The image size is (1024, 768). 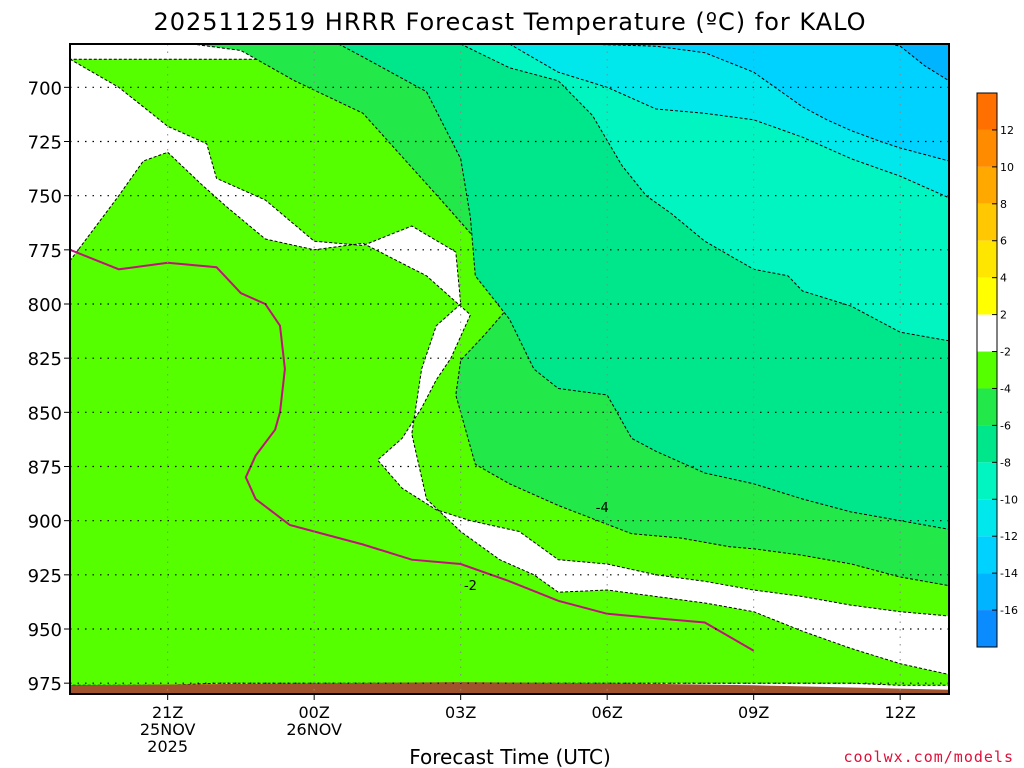 I want to click on y-tick-label: 750, so click(x=45, y=197).